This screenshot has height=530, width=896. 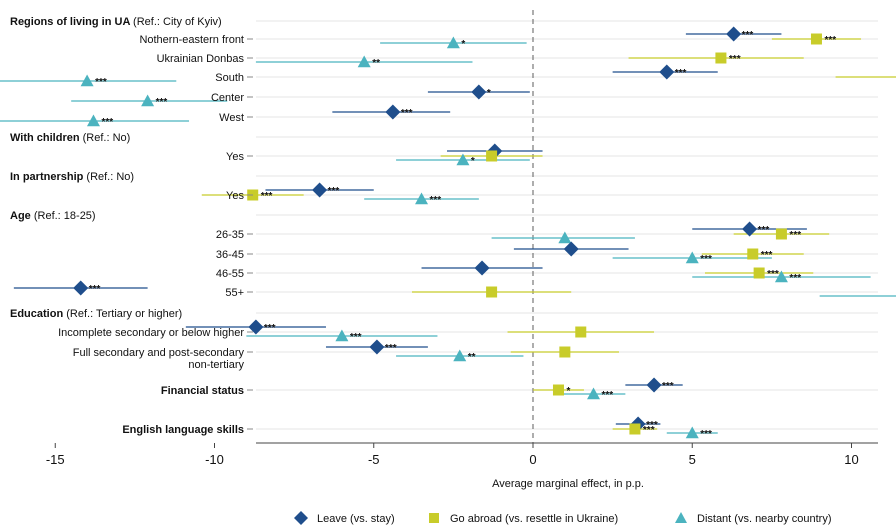 What do you see at coordinates (70, 138) in the screenshot?
I see `group-header: With children (Ref.: No)` at bounding box center [70, 138].